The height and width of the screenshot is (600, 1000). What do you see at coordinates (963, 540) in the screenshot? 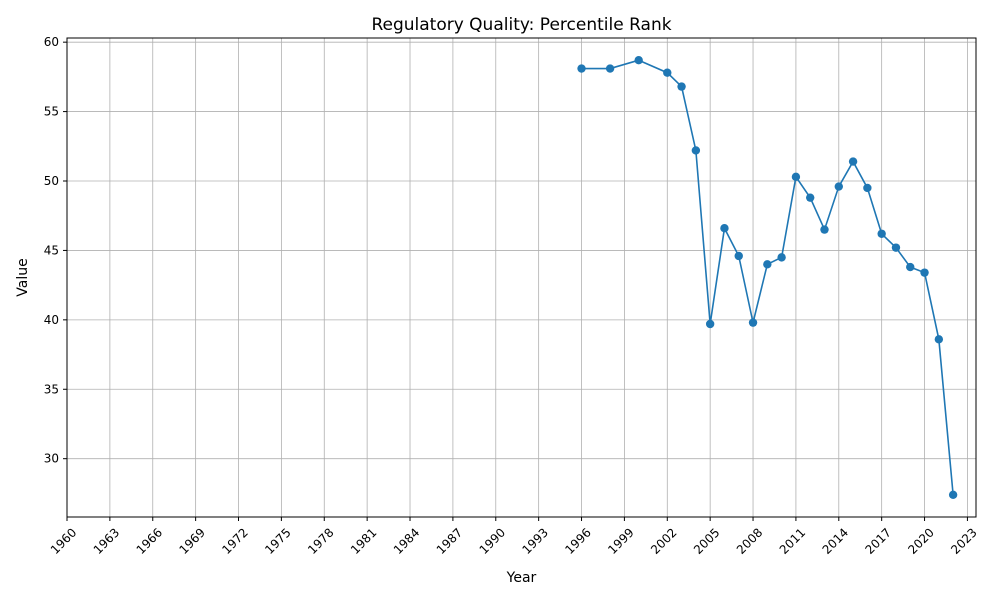
I see `x-tick-label: 2023` at bounding box center [963, 540].